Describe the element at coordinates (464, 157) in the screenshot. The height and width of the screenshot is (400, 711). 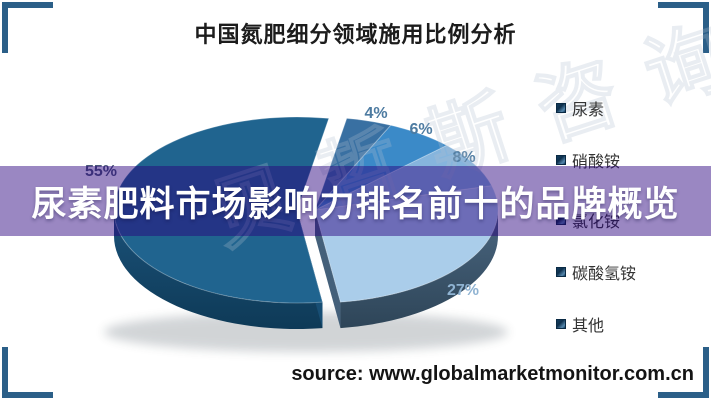
I see `slice-label-碳酸氢铵: 8%` at that location.